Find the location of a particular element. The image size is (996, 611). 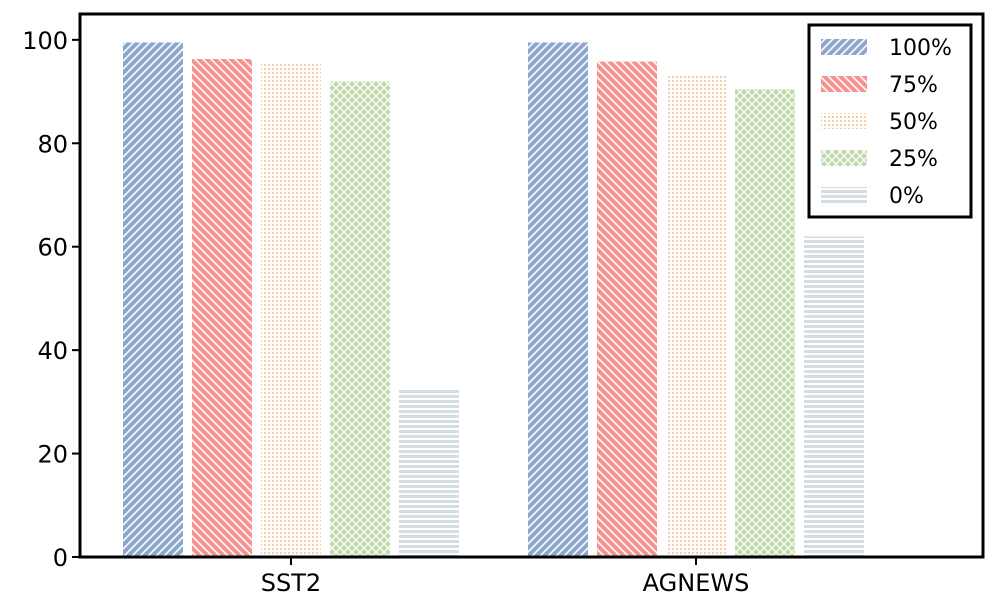

y-tick-label: 40 is located at coordinates (52, 351).